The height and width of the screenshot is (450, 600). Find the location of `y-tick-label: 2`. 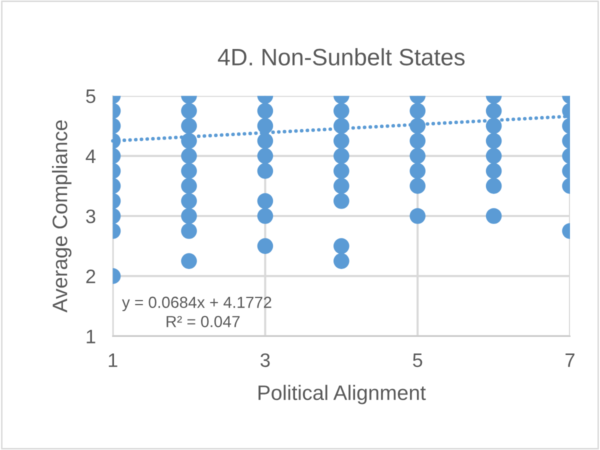

y-tick-label: 2 is located at coordinates (91, 277).